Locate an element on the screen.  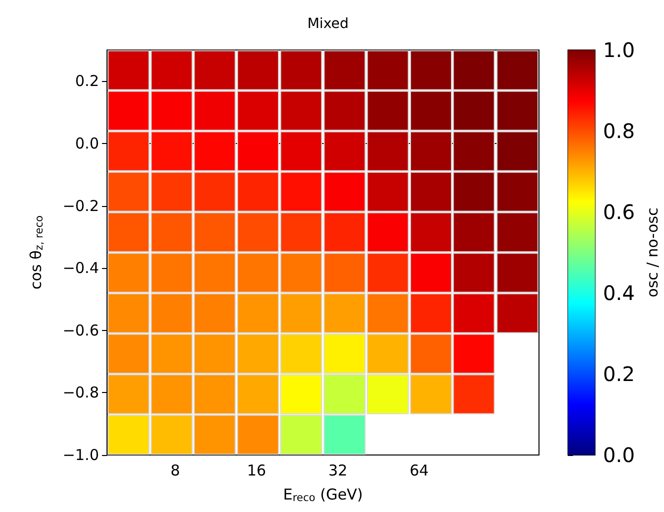
y-tick-label: −0.6 is located at coordinates (80, 330).